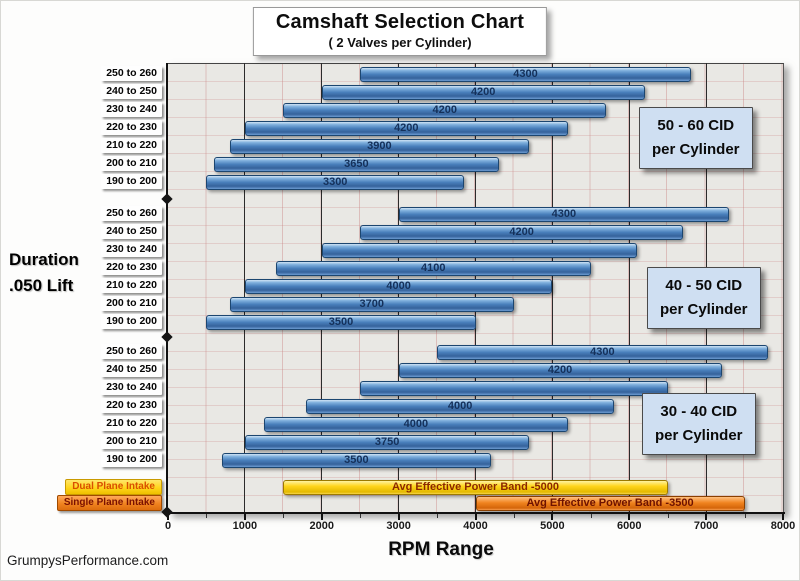 This screenshot has height=581, width=800. Describe the element at coordinates (706, 526) in the screenshot. I see `x-tick-label-7000: 7000` at that location.